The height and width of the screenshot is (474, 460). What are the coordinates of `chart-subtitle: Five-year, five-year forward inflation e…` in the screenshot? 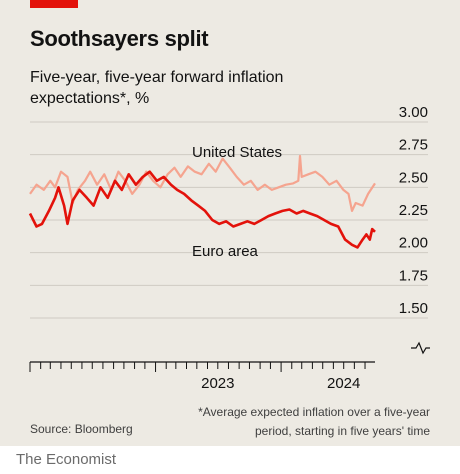 It's located at (157, 88).